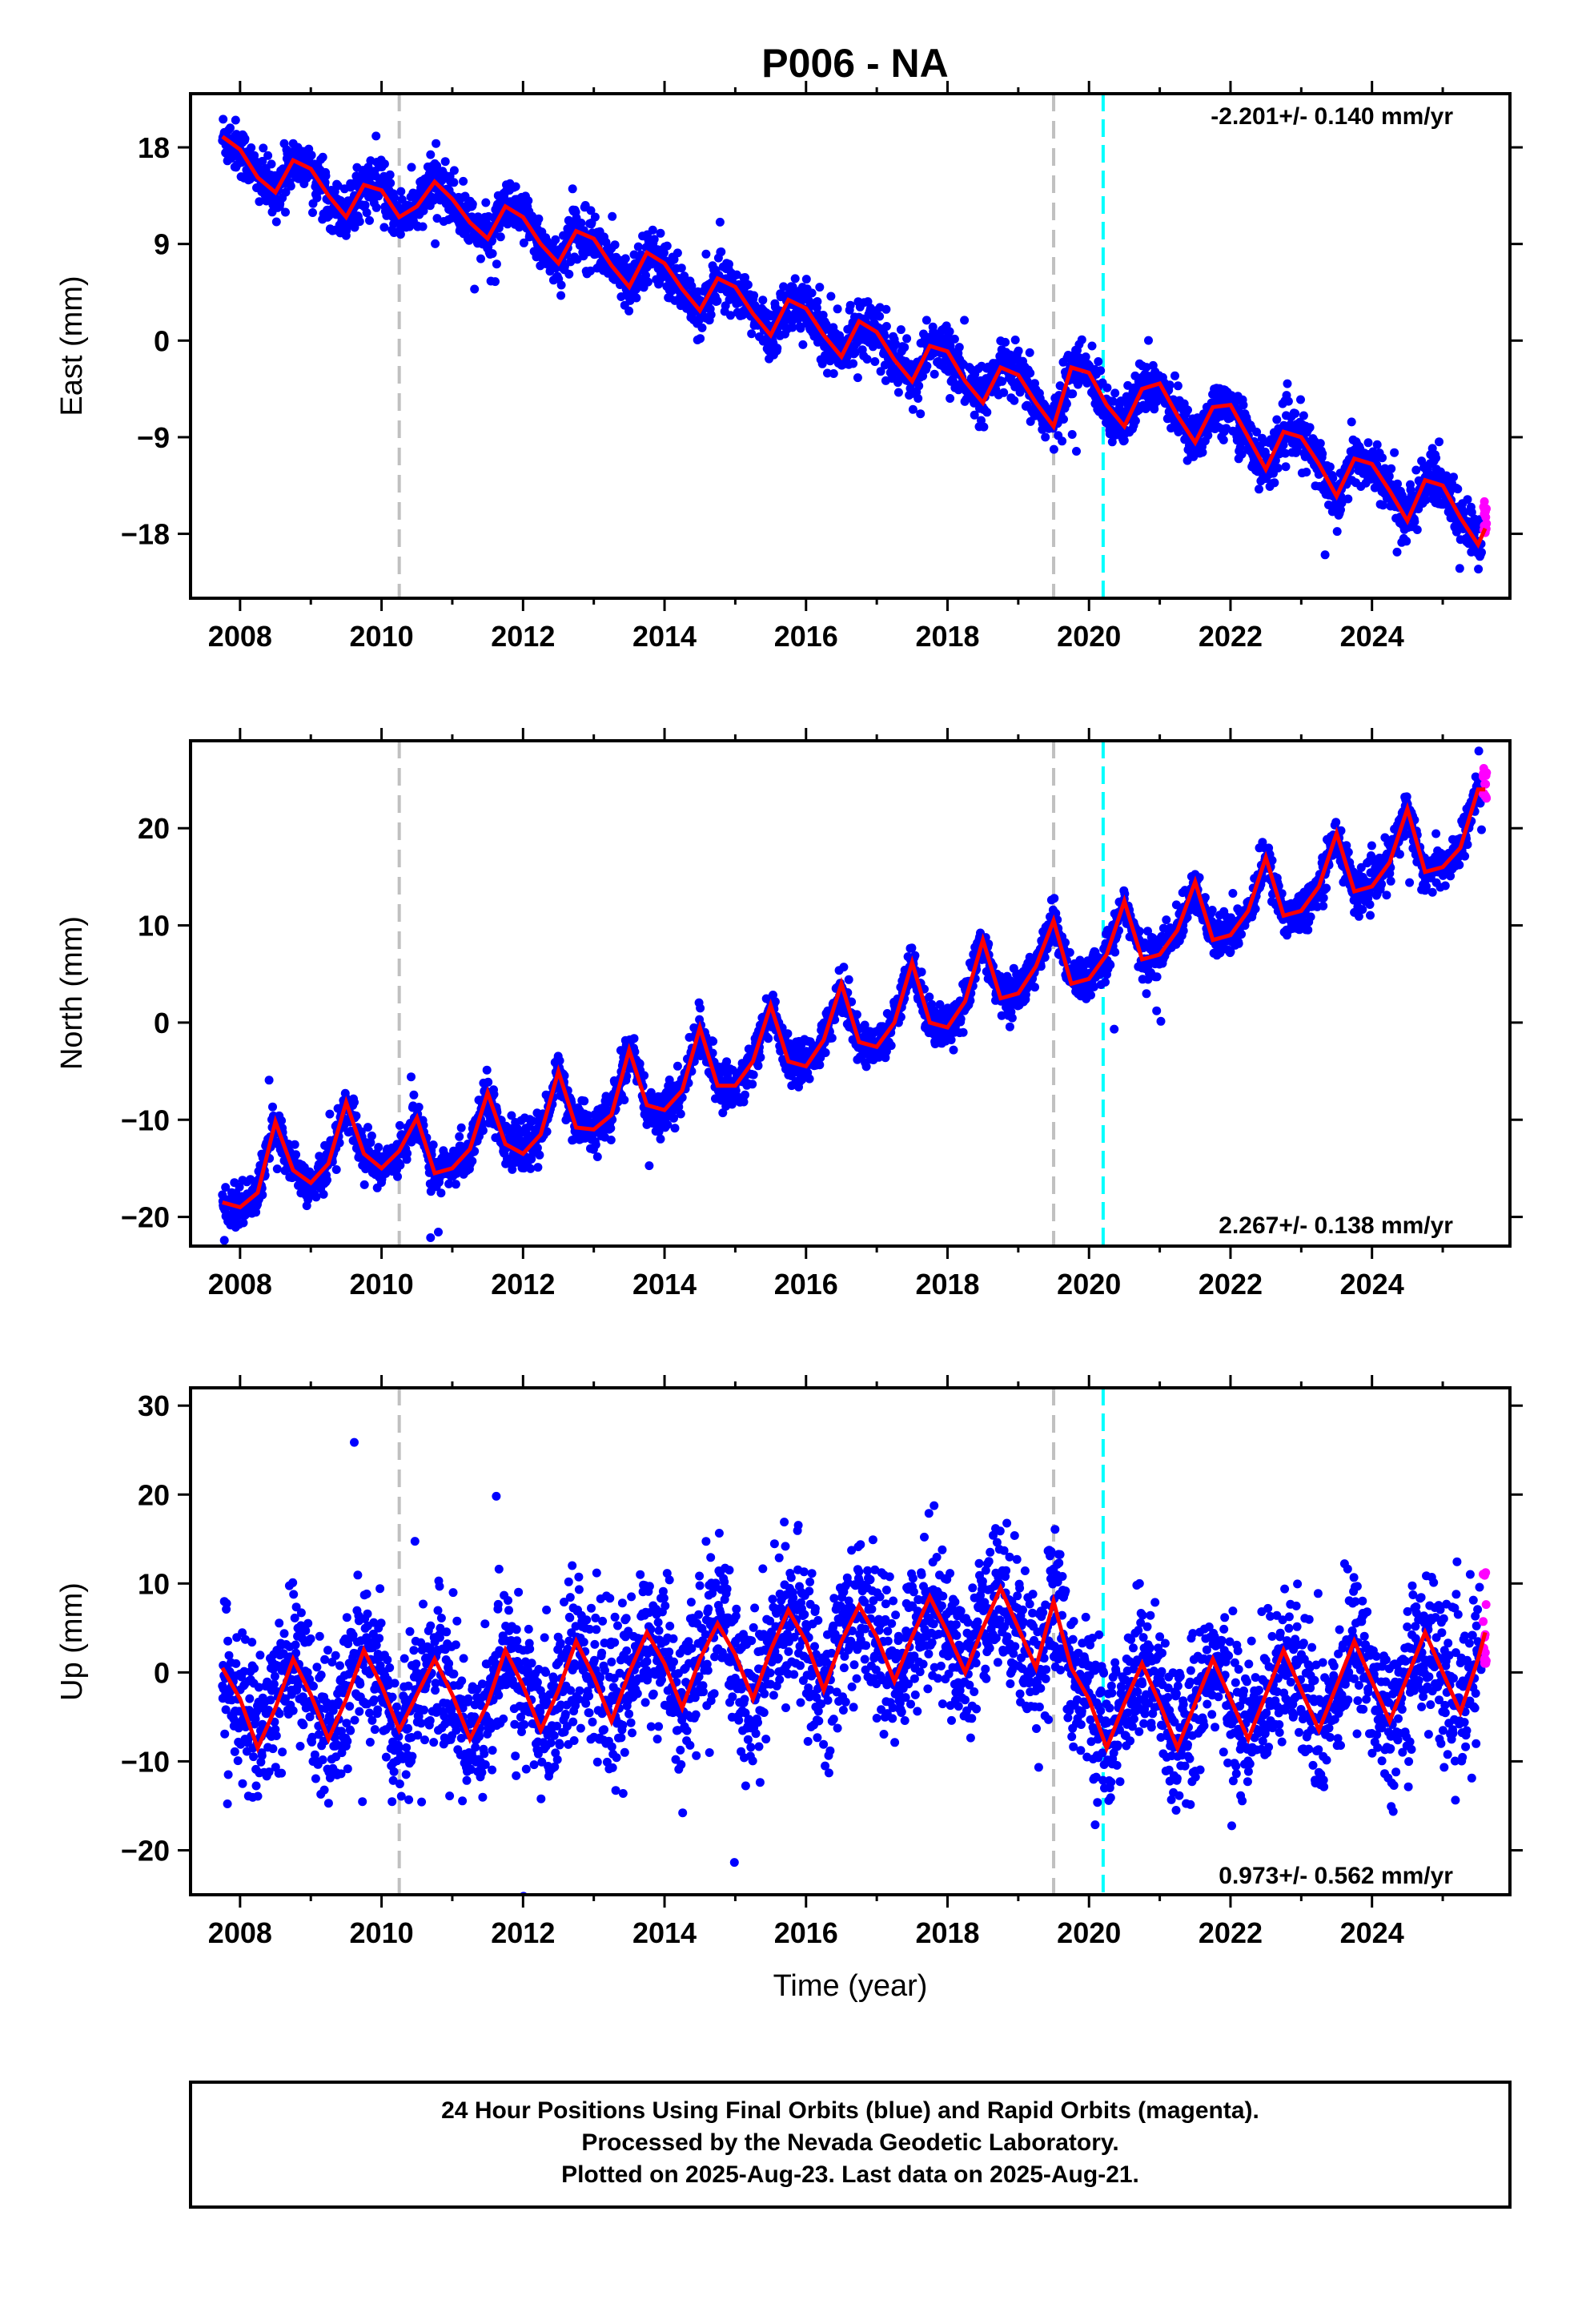 Image resolution: width=1582 pixels, height=2324 pixels. I want to click on east-x-tick-label: 2020, so click(1089, 636).